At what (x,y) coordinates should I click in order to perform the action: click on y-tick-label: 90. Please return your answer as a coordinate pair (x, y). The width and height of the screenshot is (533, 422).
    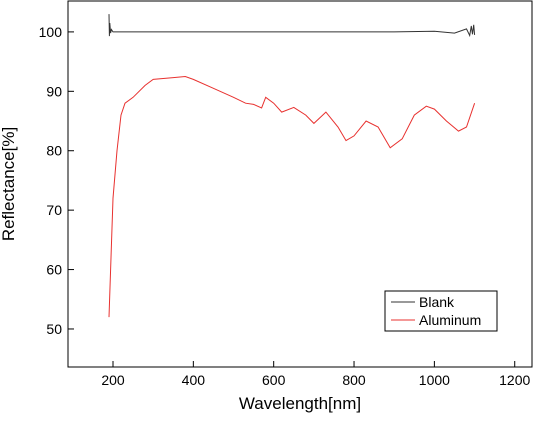
    Looking at the image, I should click on (54, 91).